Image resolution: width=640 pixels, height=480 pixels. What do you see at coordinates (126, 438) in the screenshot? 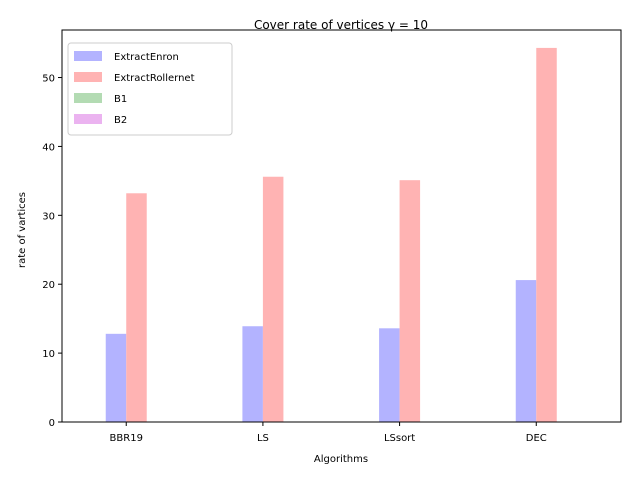
I see `x-tick-label: BBR19` at bounding box center [126, 438].